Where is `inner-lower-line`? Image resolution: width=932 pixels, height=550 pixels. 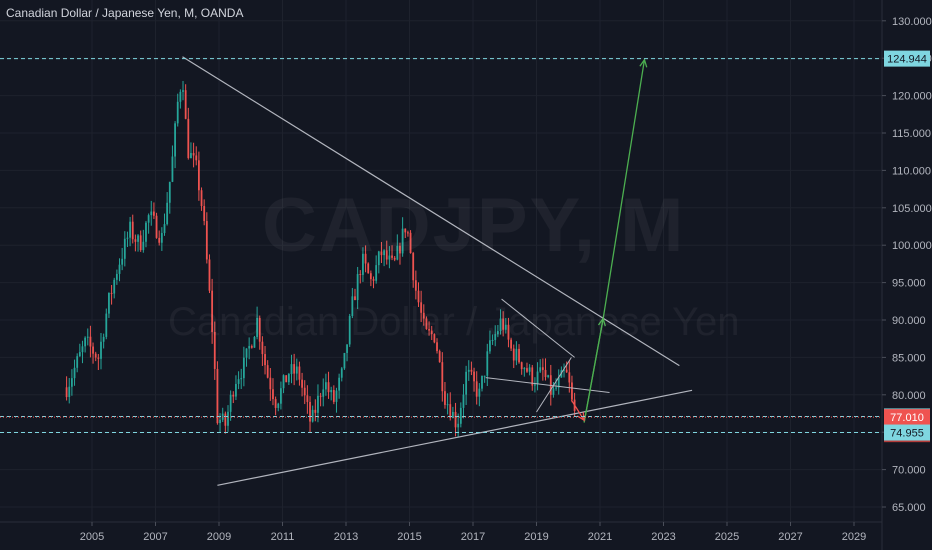 inner-lower-line is located at coordinates (547, 385).